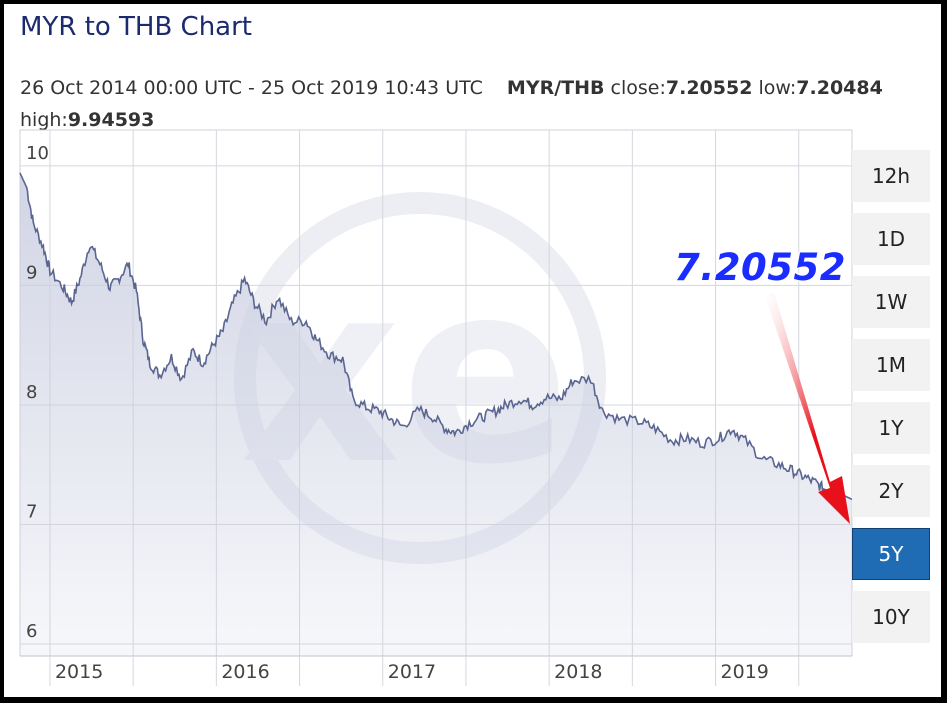 The height and width of the screenshot is (703, 947). Describe the element at coordinates (37, 153) in the screenshot. I see `y-tick-label: 10` at that location.